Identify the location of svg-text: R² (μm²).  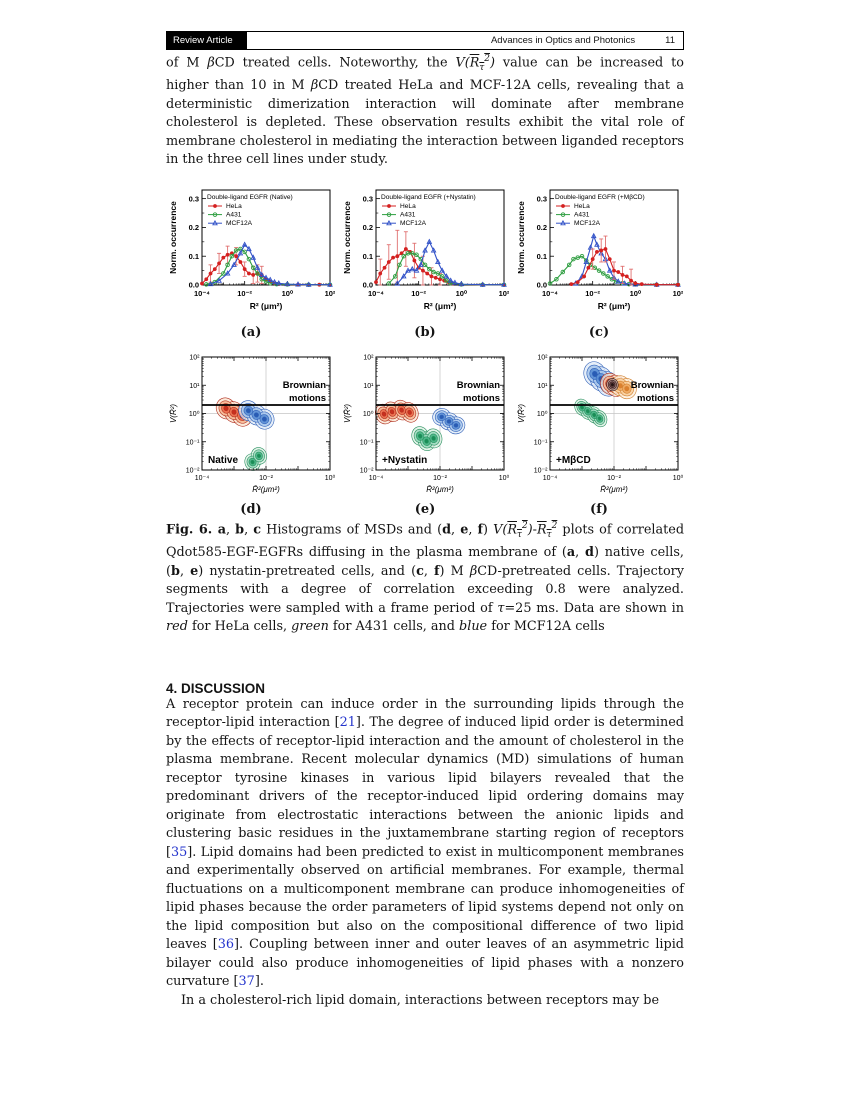
(440, 306).